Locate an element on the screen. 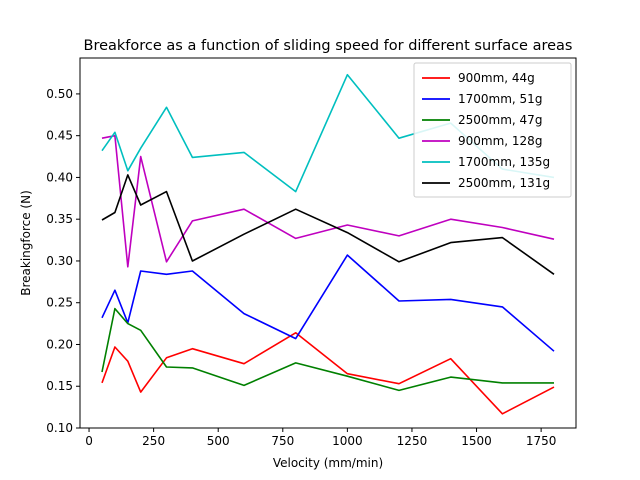  y-tick-label: 0.25 is located at coordinates (59, 303).